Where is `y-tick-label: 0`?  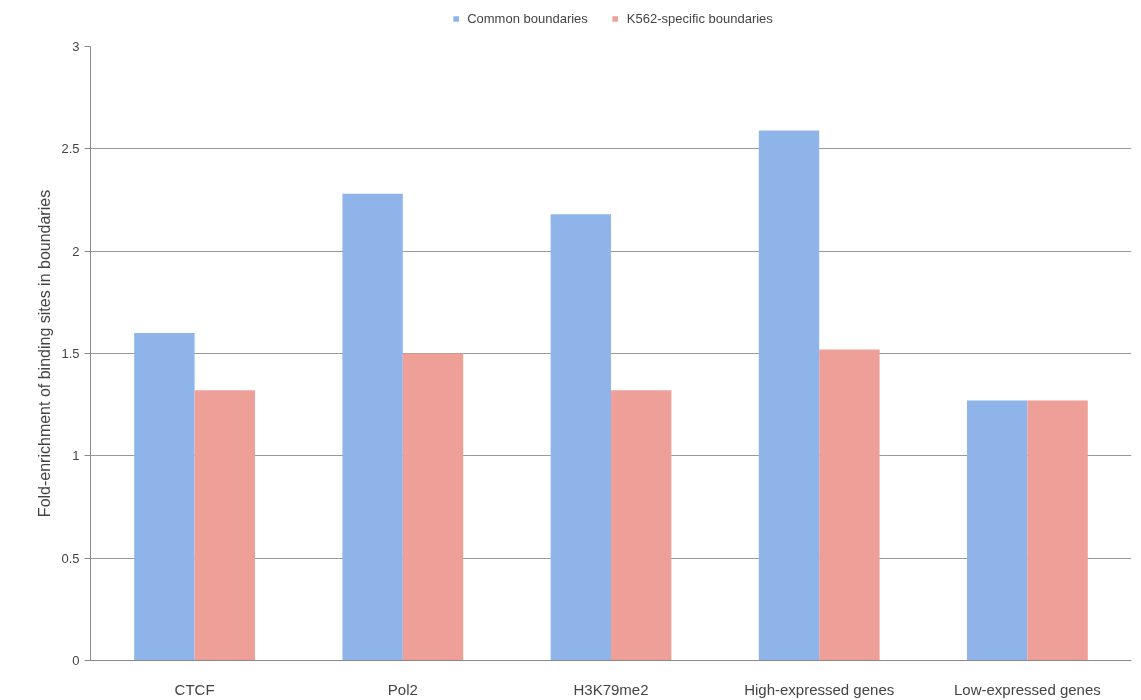
y-tick-label: 0 is located at coordinates (76, 660).